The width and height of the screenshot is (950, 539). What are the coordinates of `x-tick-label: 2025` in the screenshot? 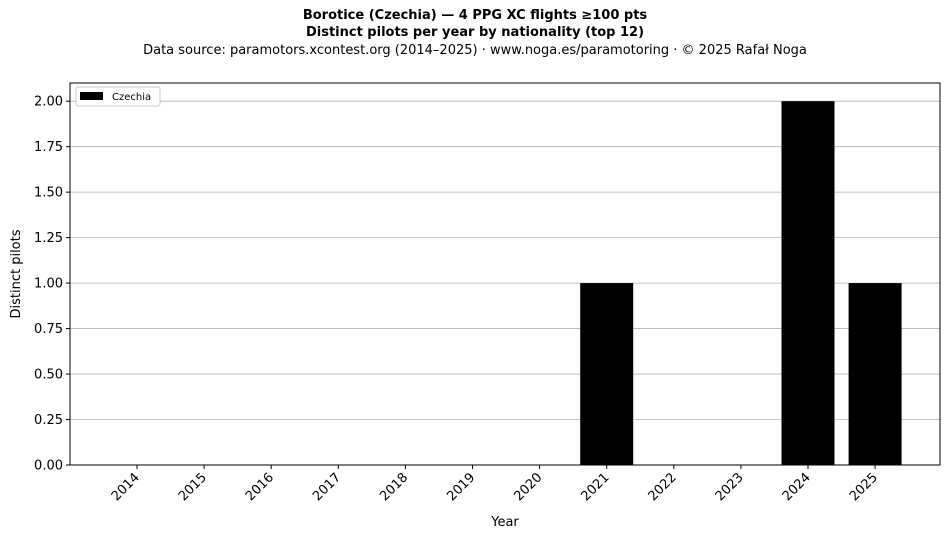 It's located at (864, 487).